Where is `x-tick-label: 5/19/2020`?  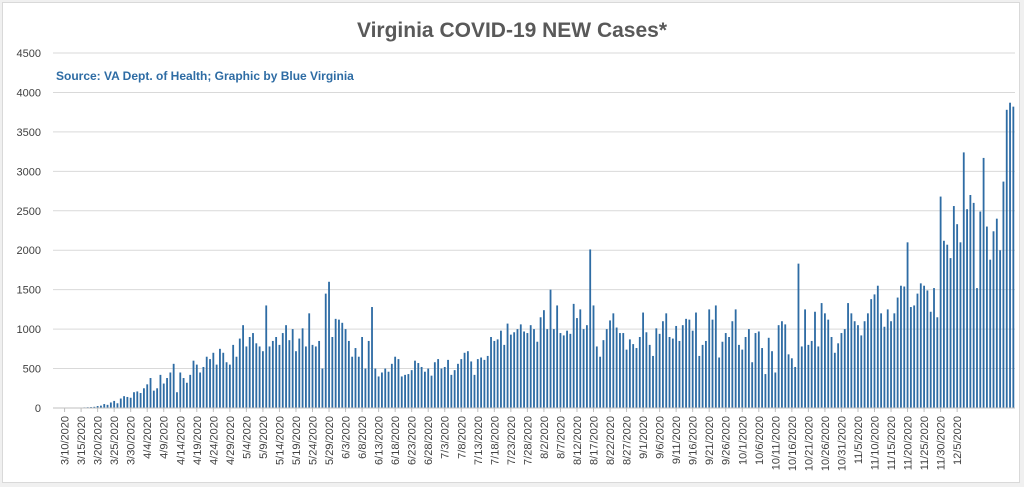
x-tick-label: 5/19/2020 is located at coordinates (297, 440).